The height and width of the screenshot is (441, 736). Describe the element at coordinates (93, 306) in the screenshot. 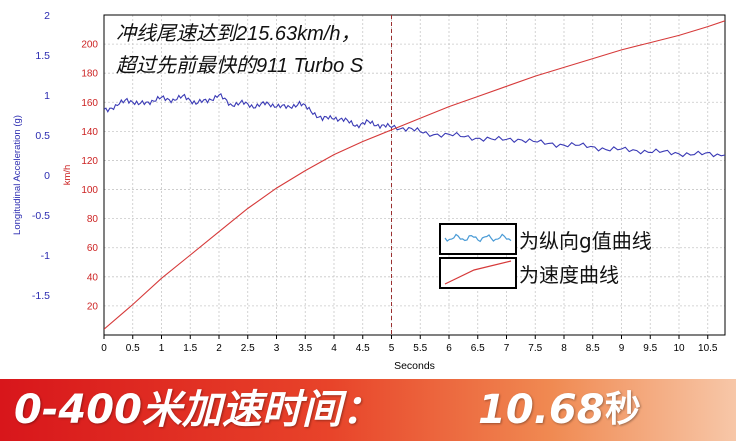

I see `right-axis-tick-label: 20` at that location.